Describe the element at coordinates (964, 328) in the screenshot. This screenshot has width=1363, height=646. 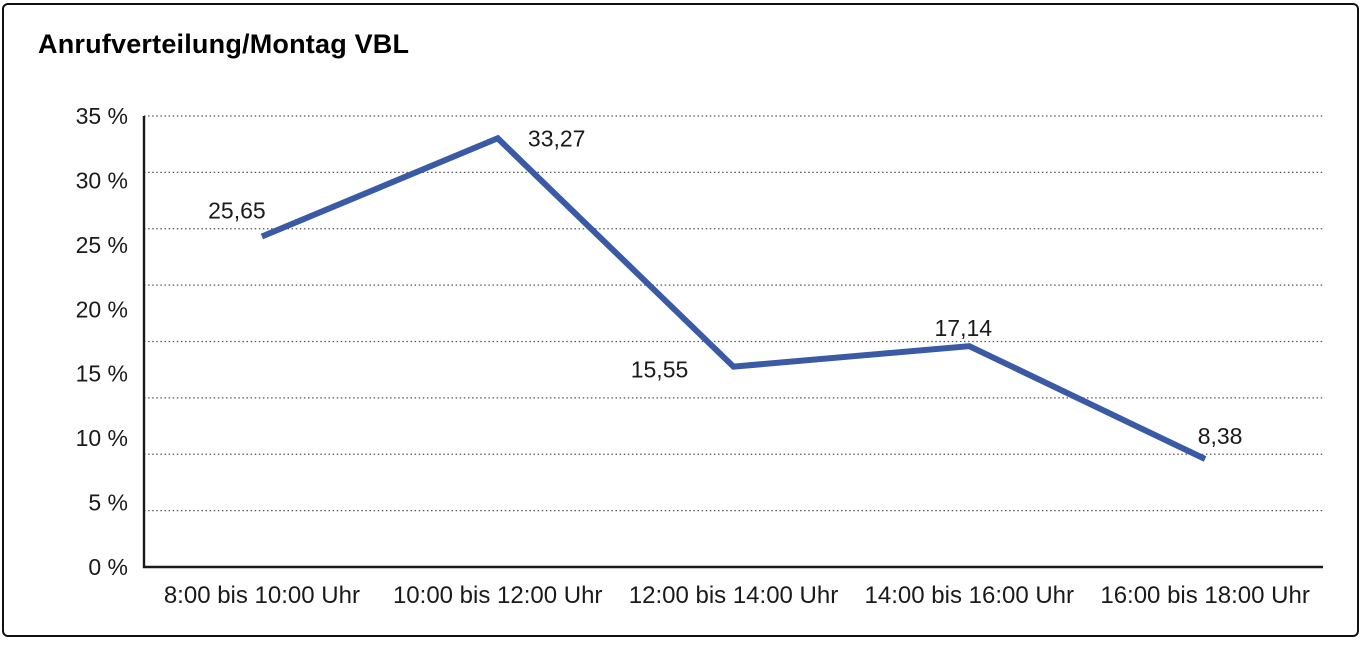
I see `data-point-label: 17,14` at that location.